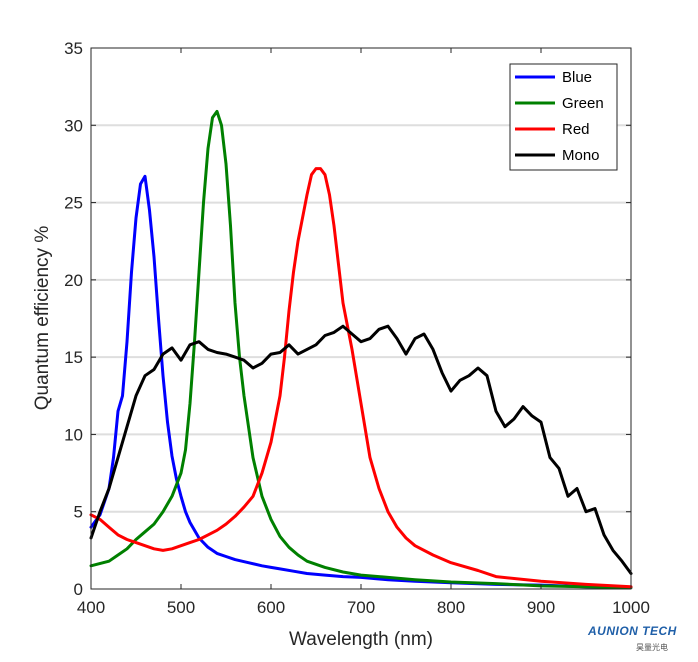 This screenshot has width=698, height=662. Describe the element at coordinates (73, 434) in the screenshot. I see `y-tick-label: 10` at that location.